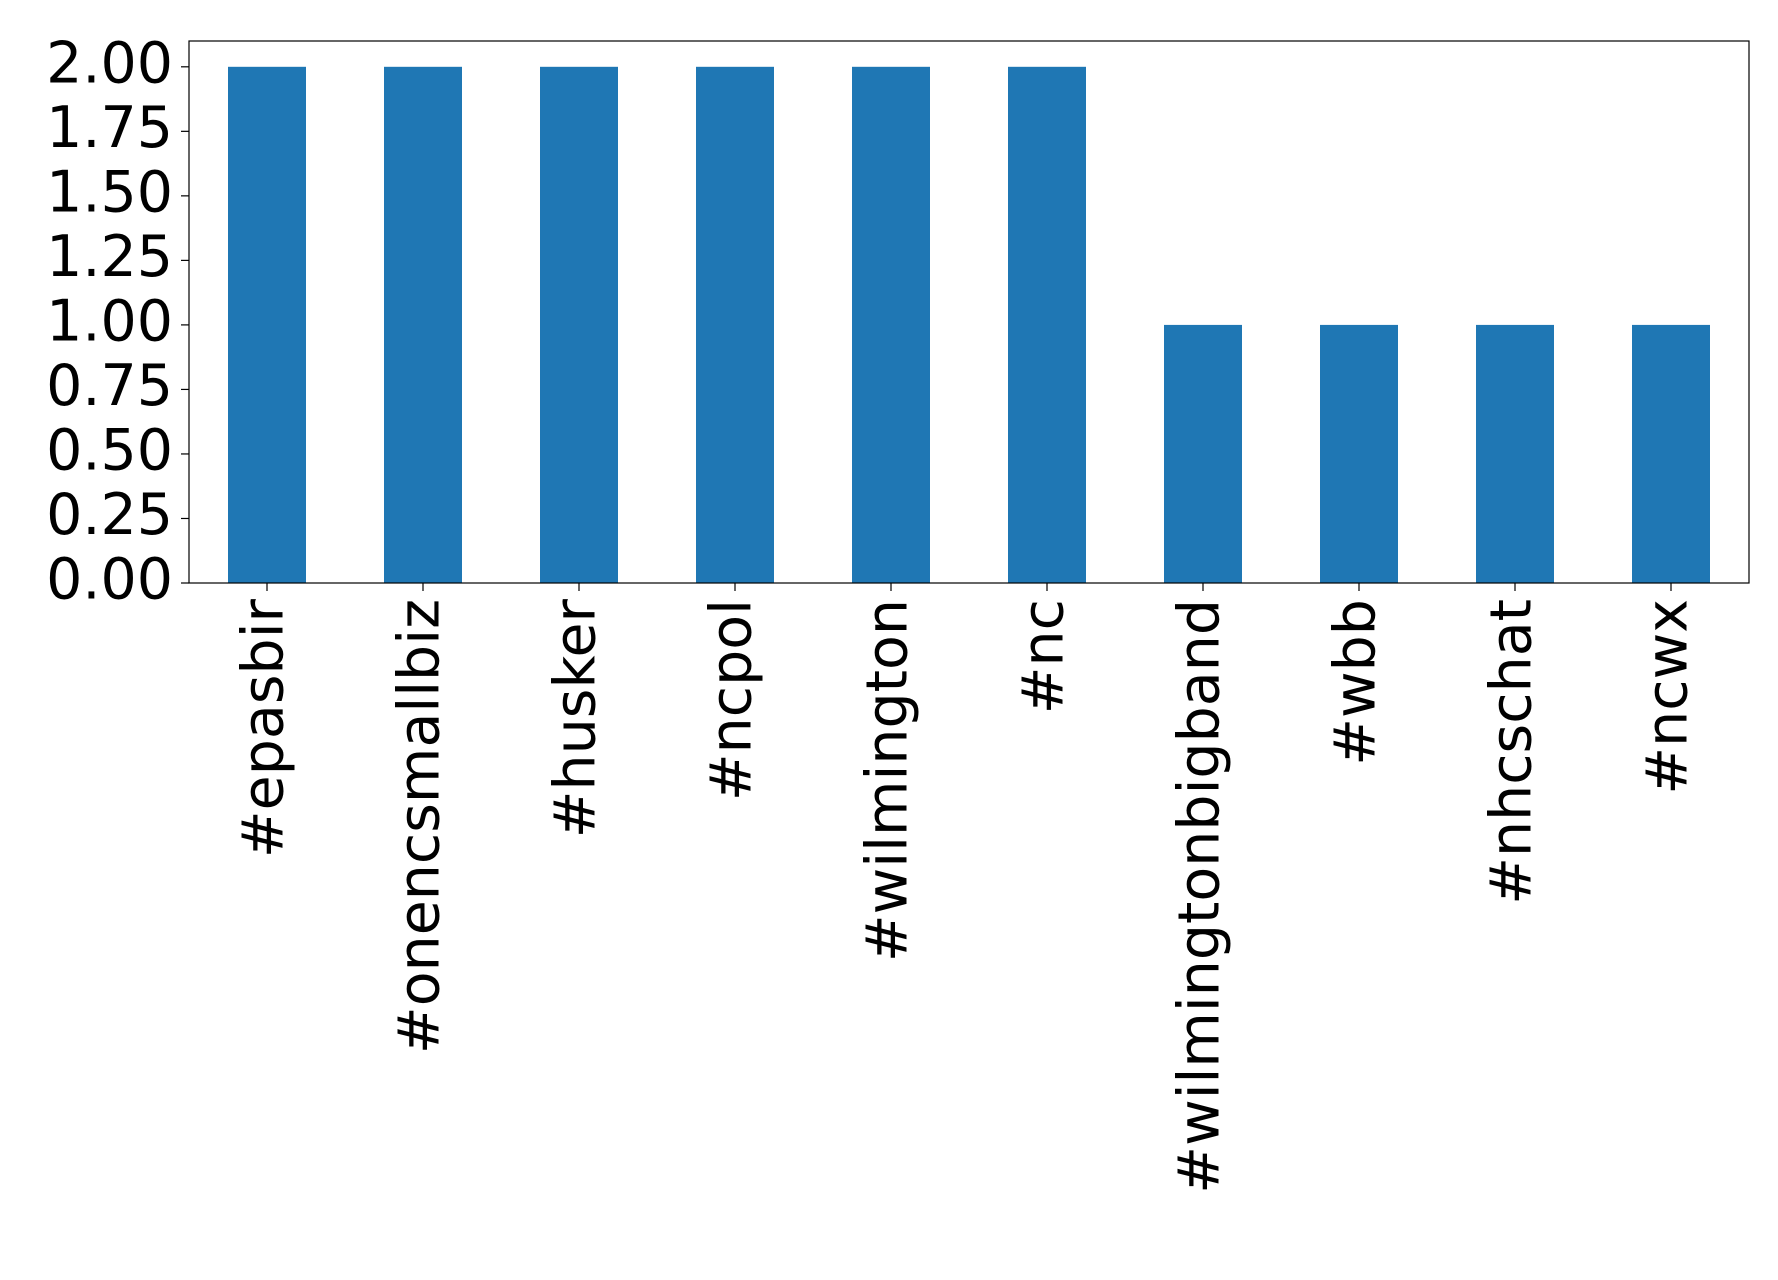 The width and height of the screenshot is (1778, 1280). What do you see at coordinates (1200, 896) in the screenshot?
I see `x-tick-label: #wilmingtonbigband` at bounding box center [1200, 896].